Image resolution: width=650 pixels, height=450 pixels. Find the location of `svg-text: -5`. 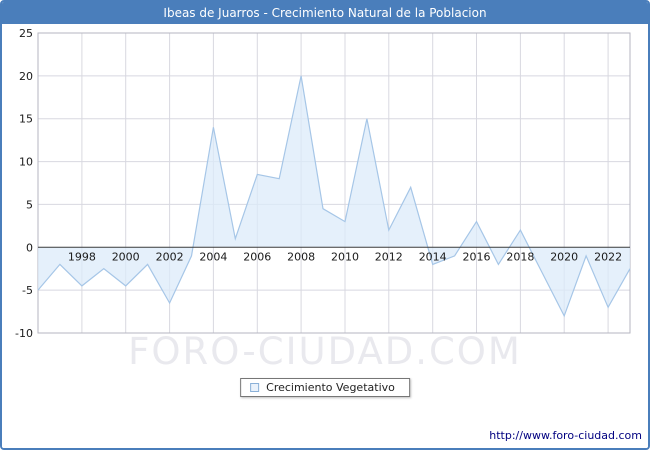

svg-text: -5 is located at coordinates (27, 290).